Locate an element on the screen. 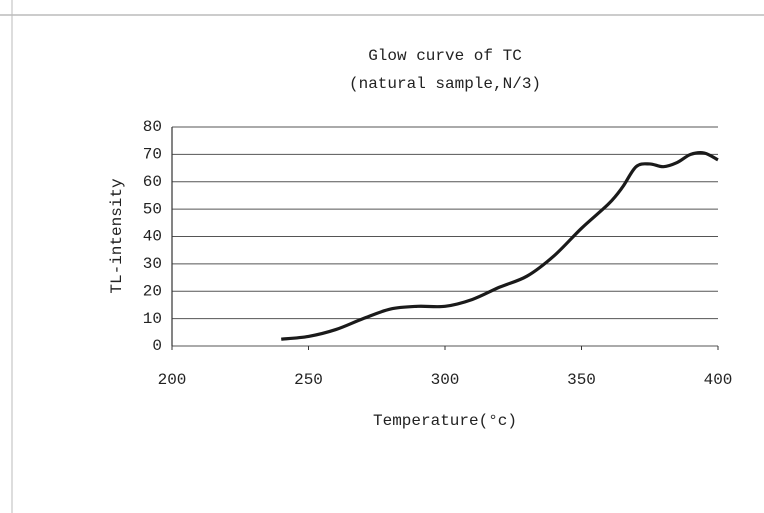 The height and width of the screenshot is (513, 764). y-tick-label: 40 is located at coordinates (152, 237).